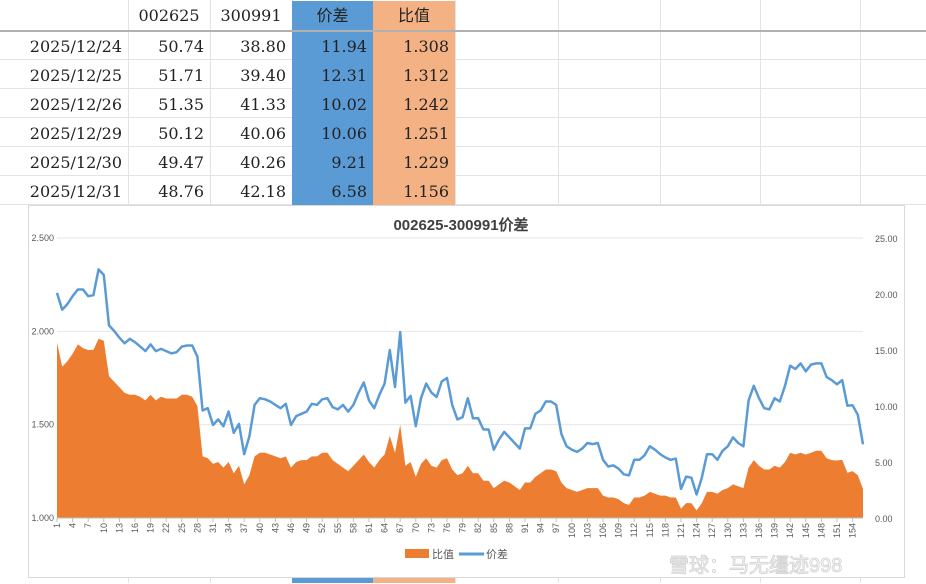 The height and width of the screenshot is (584, 926). What do you see at coordinates (886, 407) in the screenshot?
I see `right-axis-tick: 10.00` at bounding box center [886, 407].